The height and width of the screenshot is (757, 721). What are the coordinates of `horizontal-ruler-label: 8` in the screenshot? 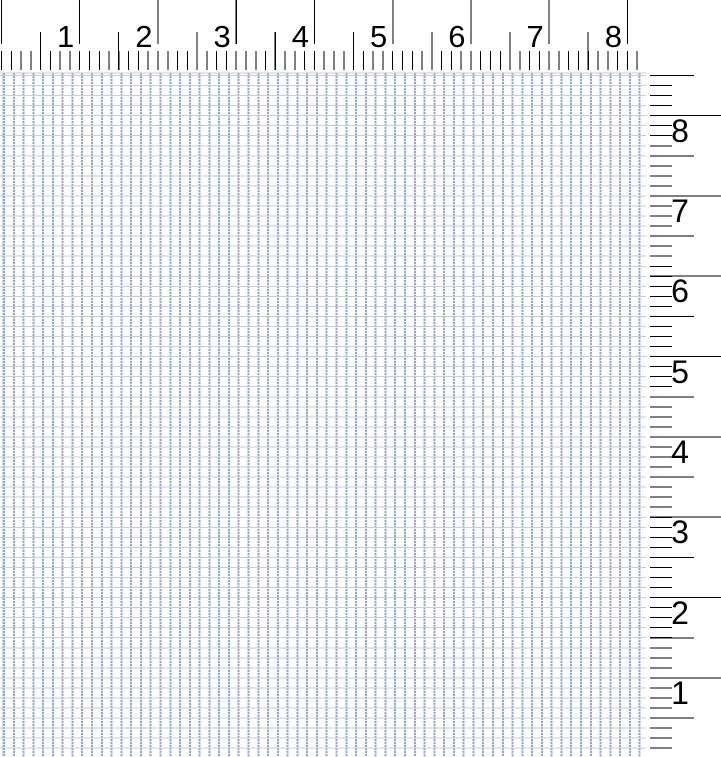 It's located at (613, 36).